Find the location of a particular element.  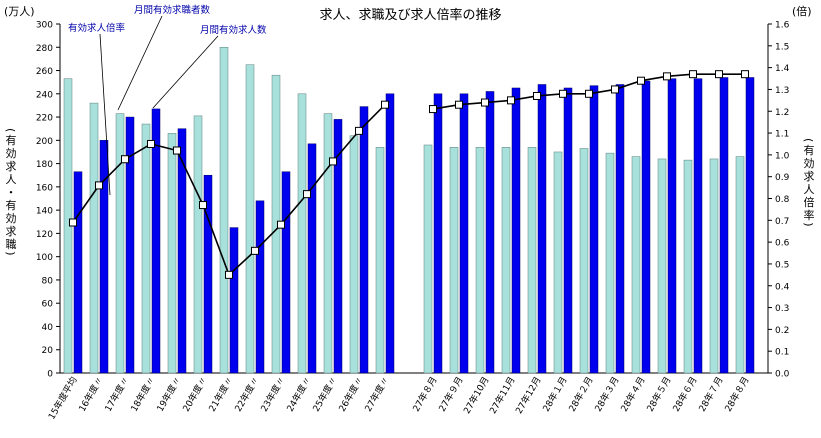

right-tick-label: 0.8 is located at coordinates (782, 200).